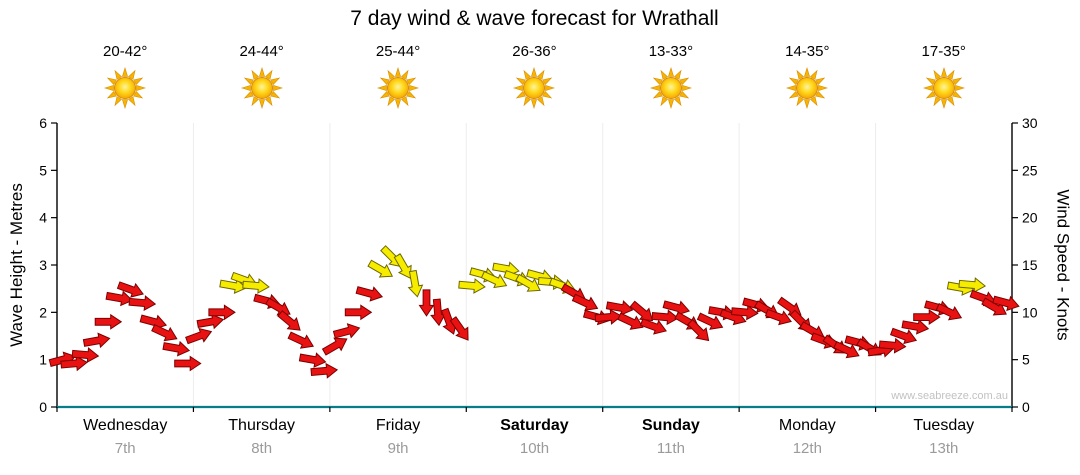 The height and width of the screenshot is (475, 1080). Describe the element at coordinates (1030, 265) in the screenshot. I see `right-axis-tick-label: 15` at that location.